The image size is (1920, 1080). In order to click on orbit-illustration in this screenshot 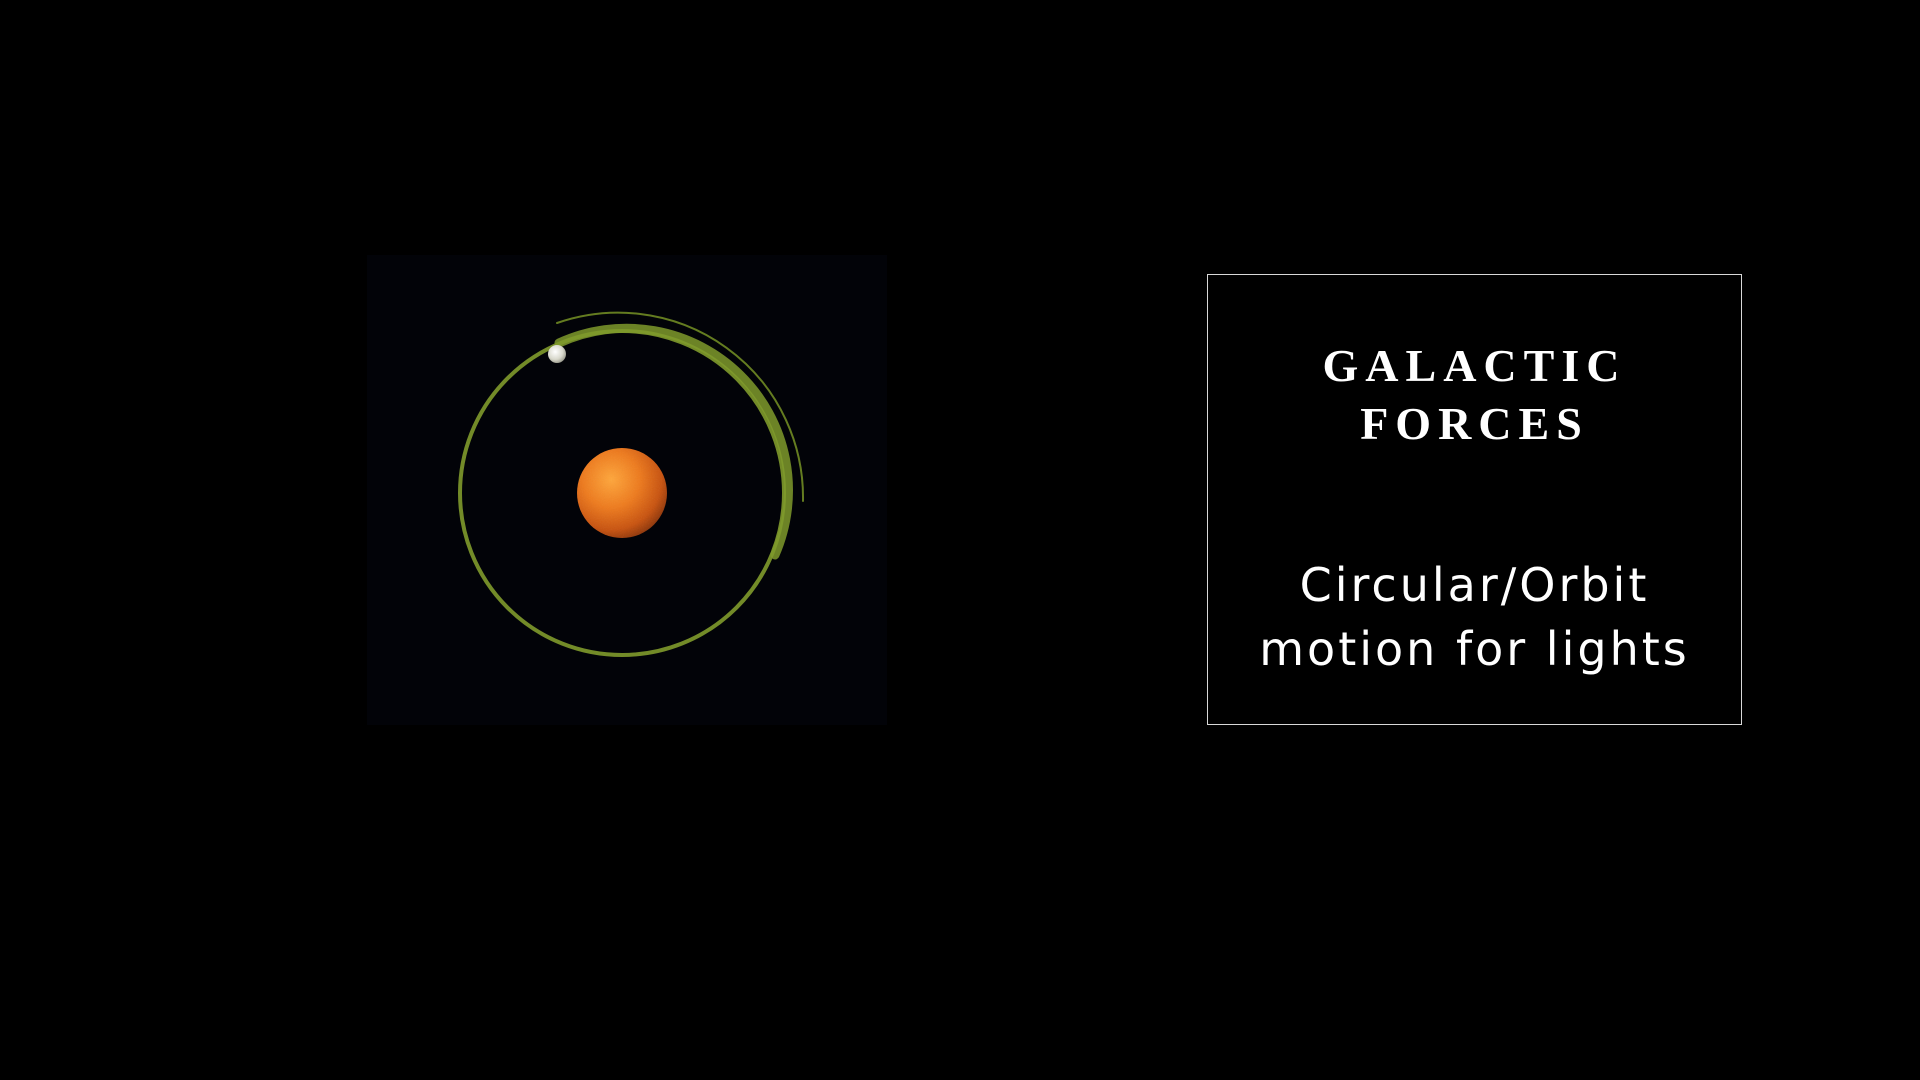, I will do `click(627, 490)`.